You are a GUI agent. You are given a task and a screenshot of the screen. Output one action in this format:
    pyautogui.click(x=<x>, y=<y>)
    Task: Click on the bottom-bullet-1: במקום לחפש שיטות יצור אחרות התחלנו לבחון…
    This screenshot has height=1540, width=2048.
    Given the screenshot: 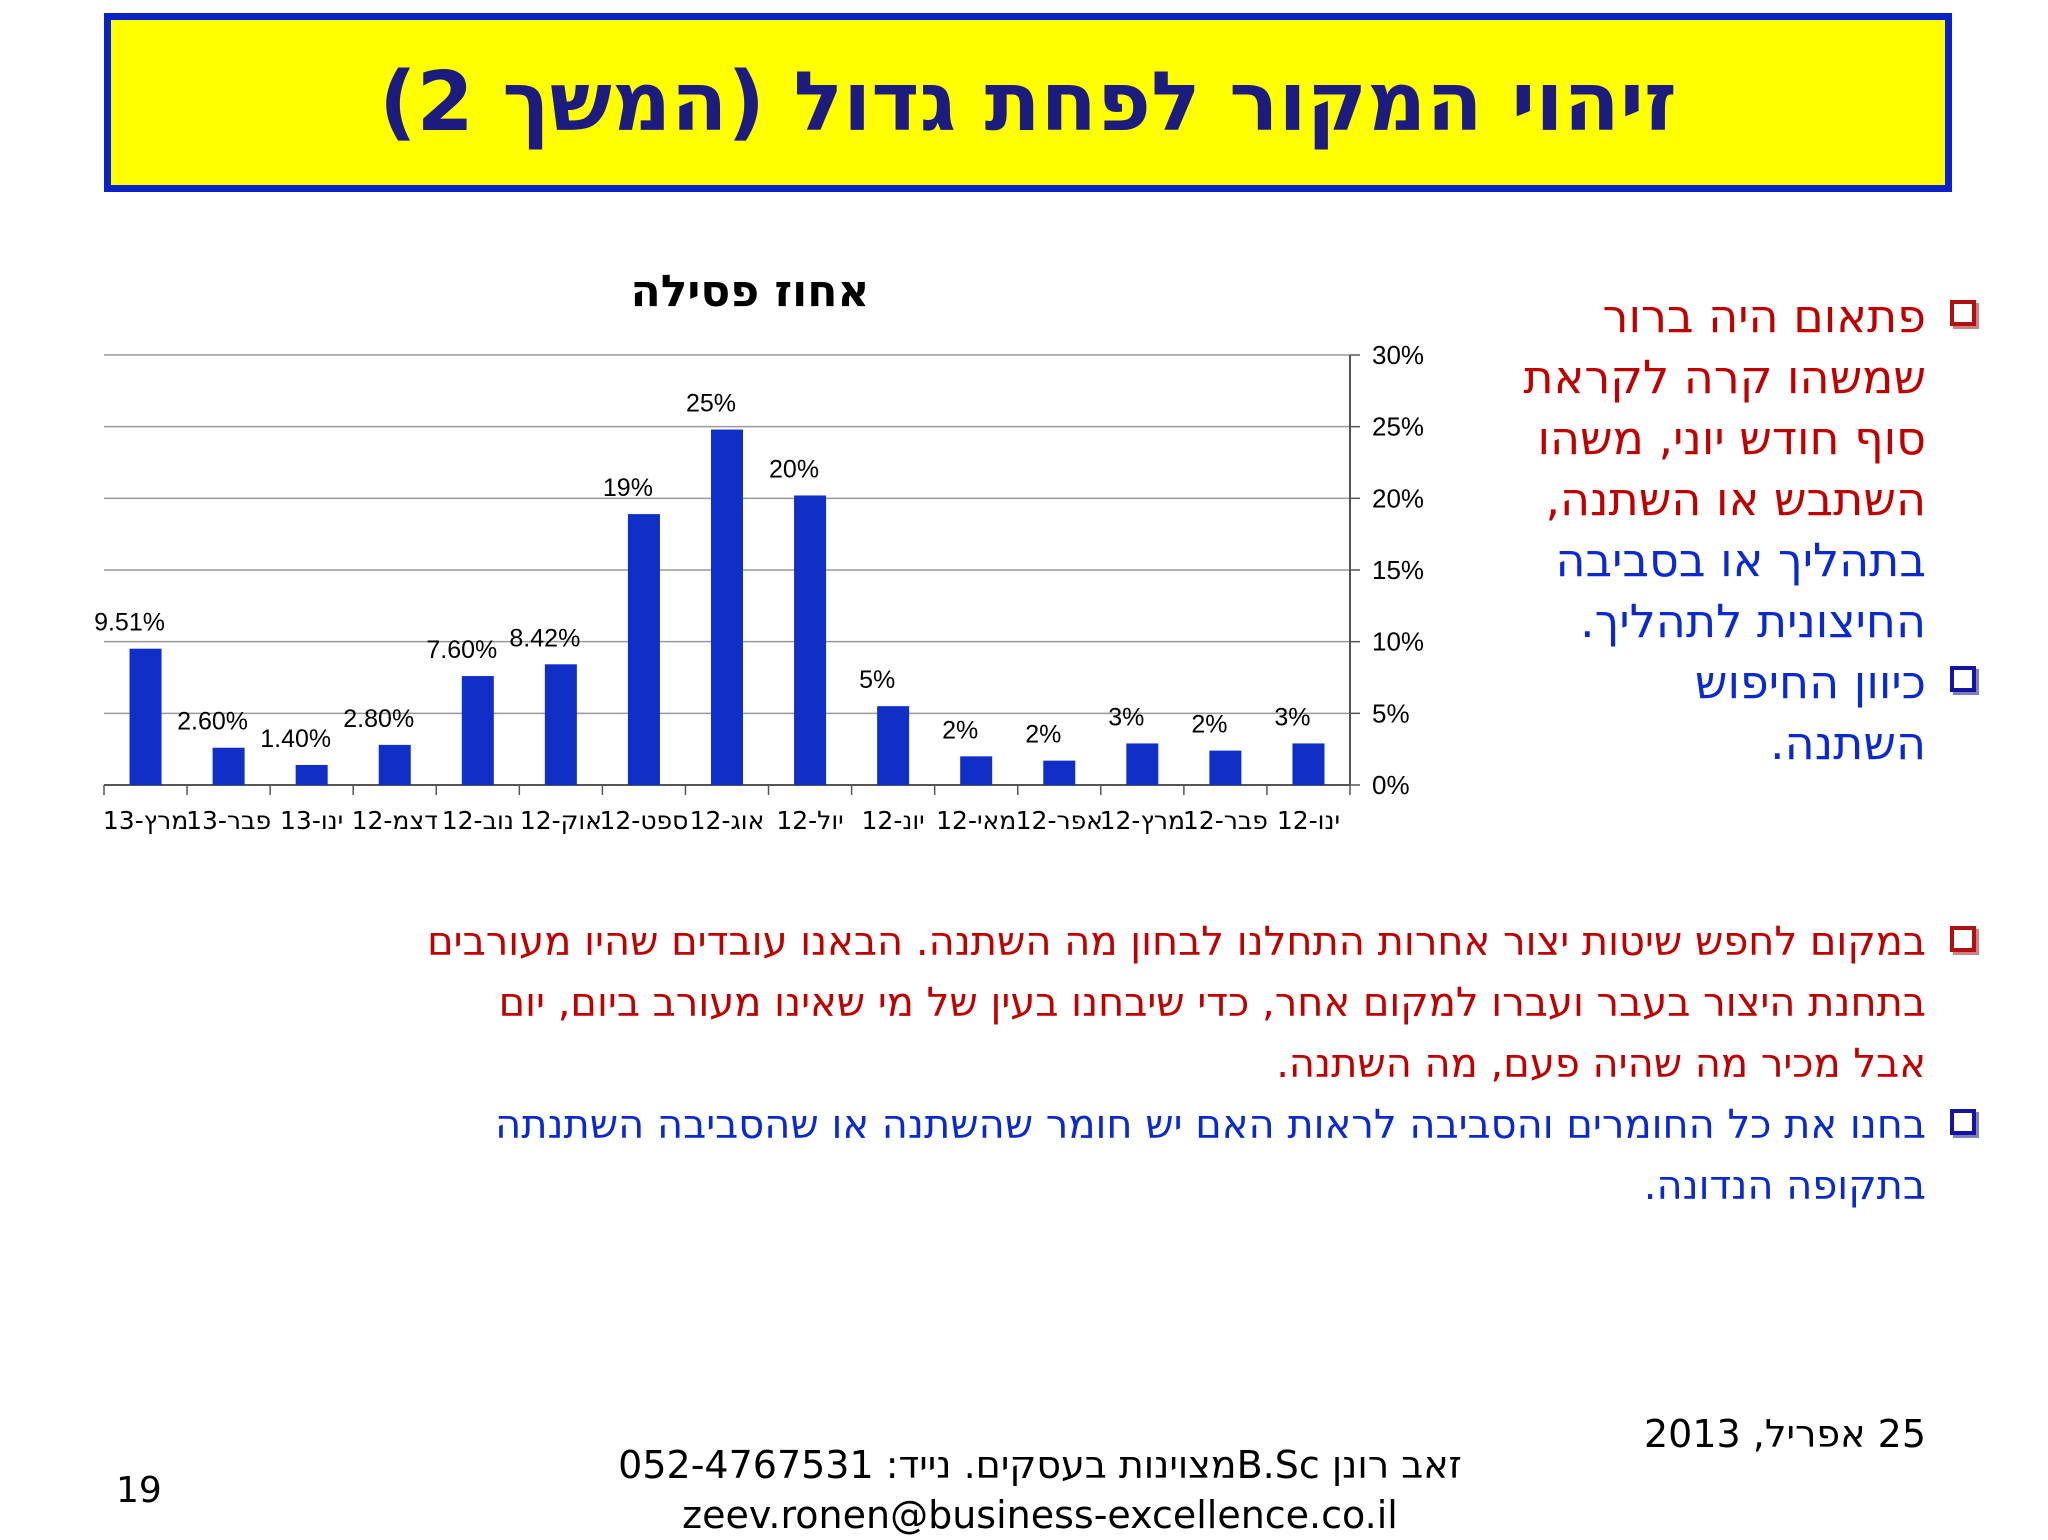 What is the action you would take?
    pyautogui.click(x=1036, y=1003)
    